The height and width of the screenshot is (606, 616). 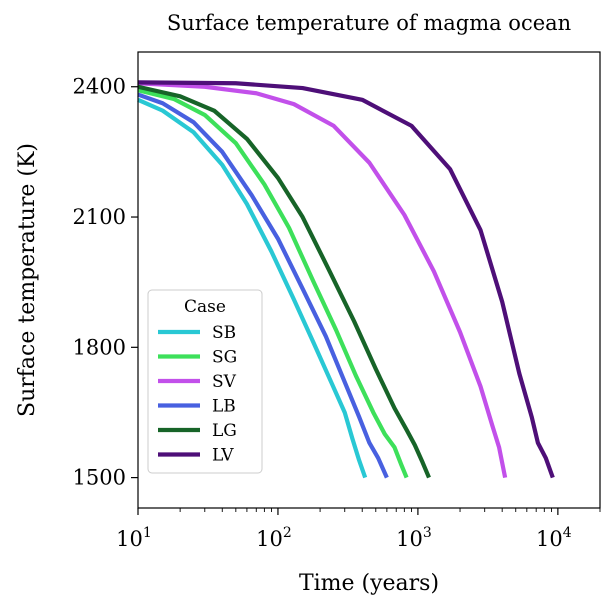 I want to click on x-tick-label: 10⁴, so click(x=554, y=538).